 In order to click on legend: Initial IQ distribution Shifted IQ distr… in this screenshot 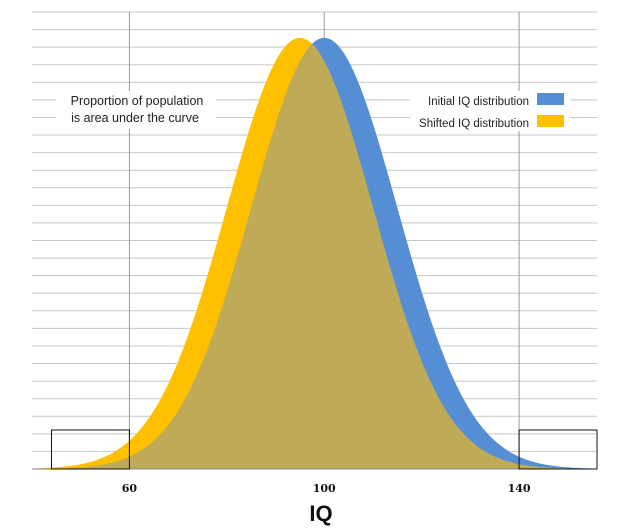, I will do `click(490, 111)`.